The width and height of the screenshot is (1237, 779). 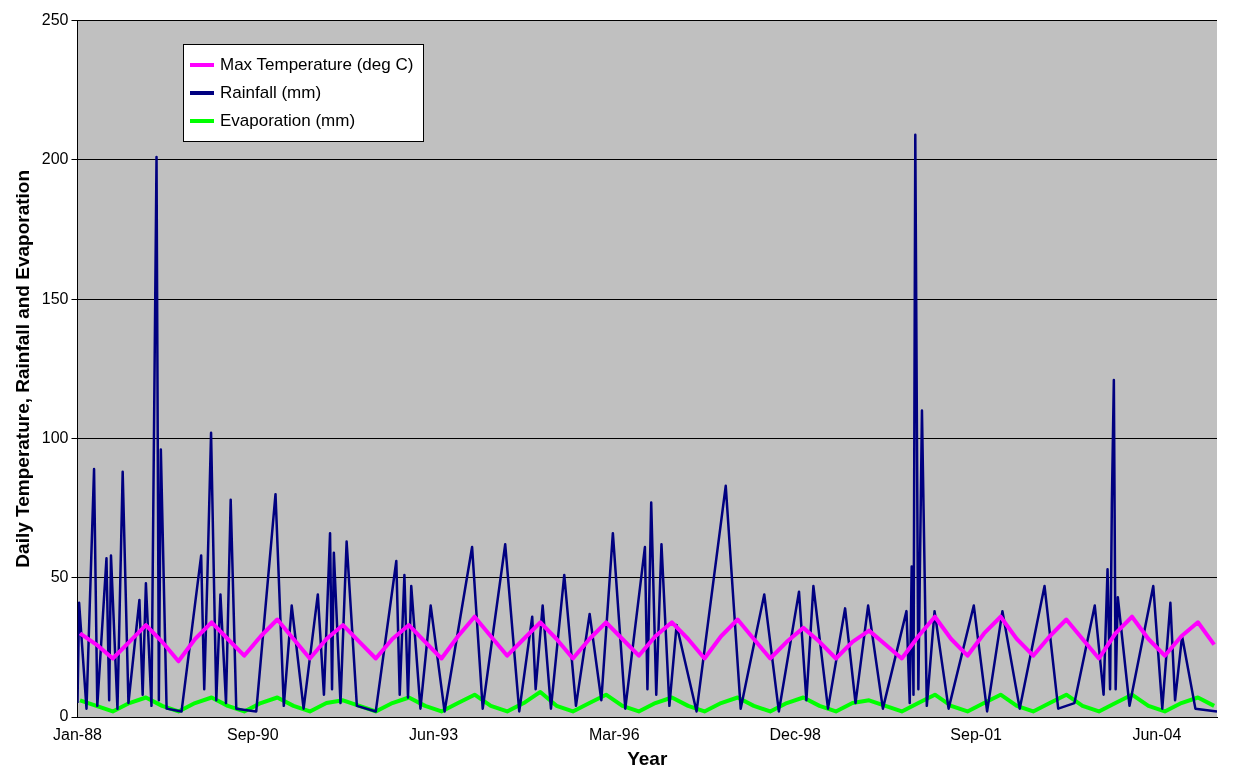 I want to click on y-tick-label: 50, so click(x=59, y=577).